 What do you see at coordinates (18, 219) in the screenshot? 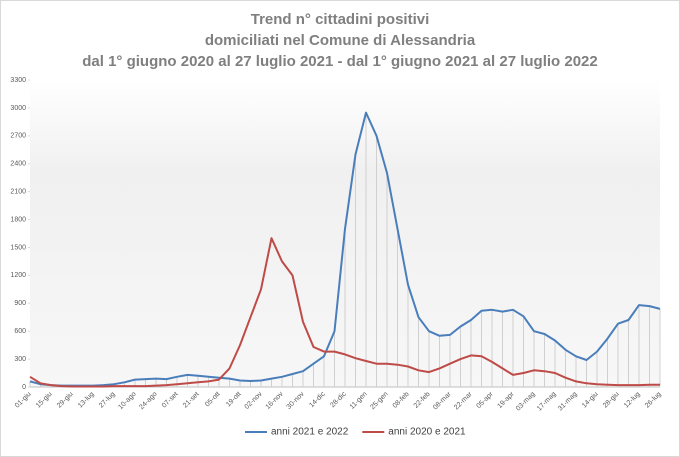
I see `y-tick-label: 1800` at bounding box center [18, 219].